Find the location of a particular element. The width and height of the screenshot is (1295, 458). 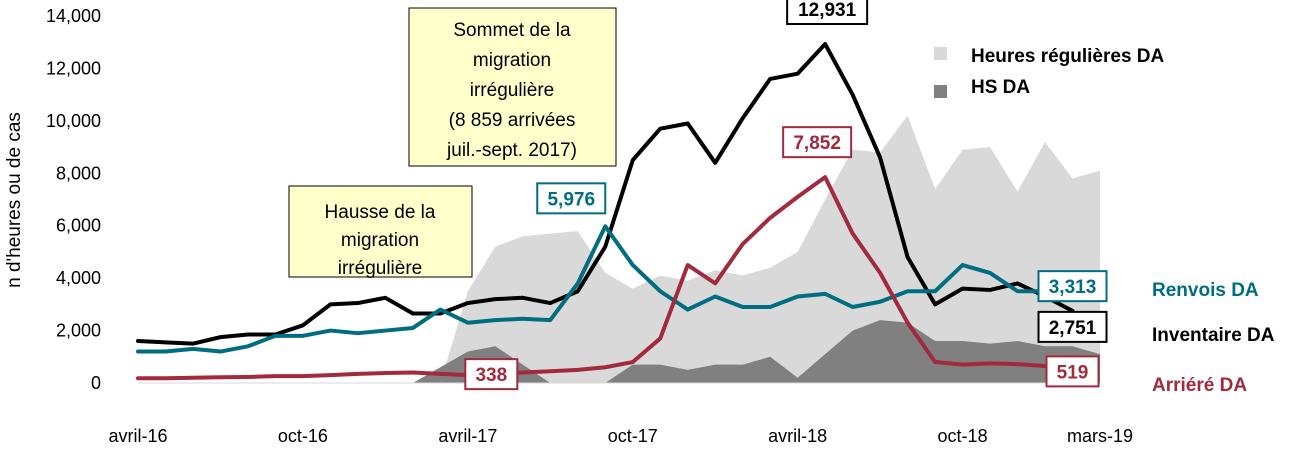

annotation-line: Hausse de la is located at coordinates (380, 212).